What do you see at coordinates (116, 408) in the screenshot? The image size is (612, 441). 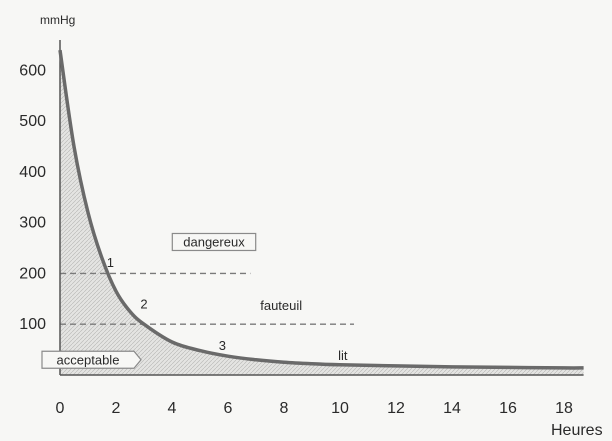 I see `x-tick-label: 2` at bounding box center [116, 408].